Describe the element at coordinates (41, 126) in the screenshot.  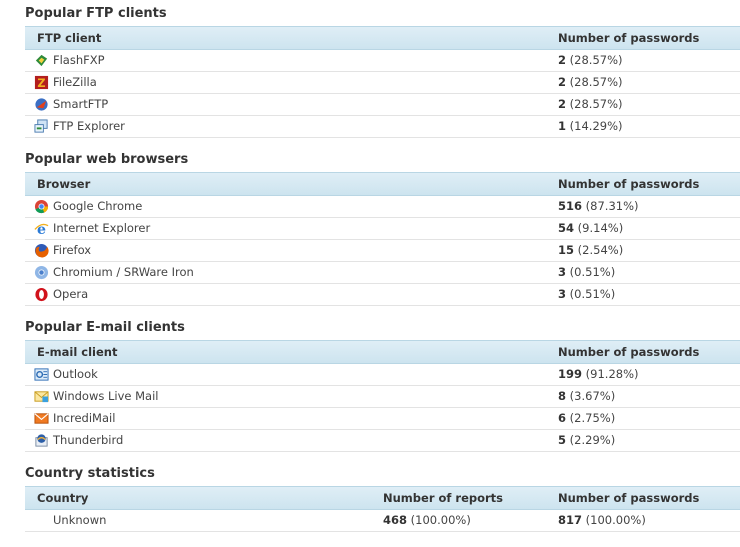
I see `ftp-explorer-icon` at that location.